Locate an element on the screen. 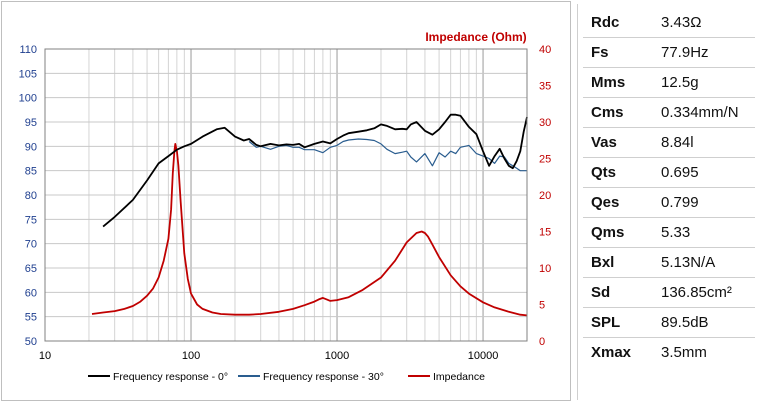 Image resolution: width=758 pixels, height=403 pixels. spec-value: 12.5g is located at coordinates (704, 82).